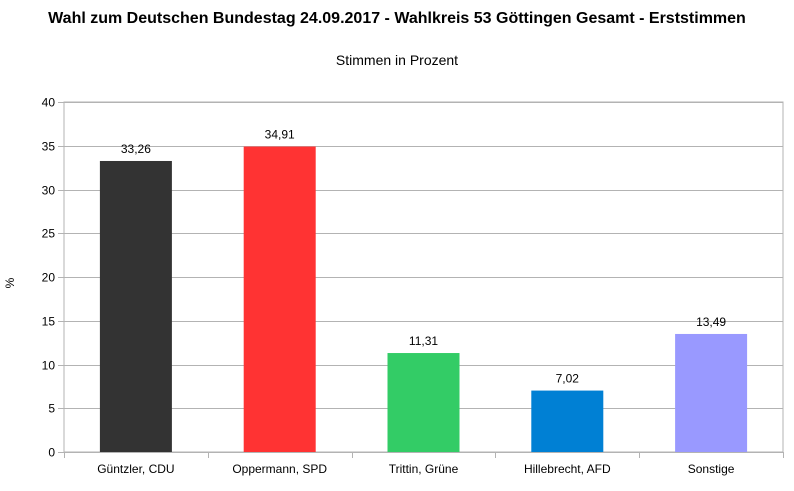  What do you see at coordinates (49, 234) in the screenshot?
I see `y-tick-label: 25` at bounding box center [49, 234].